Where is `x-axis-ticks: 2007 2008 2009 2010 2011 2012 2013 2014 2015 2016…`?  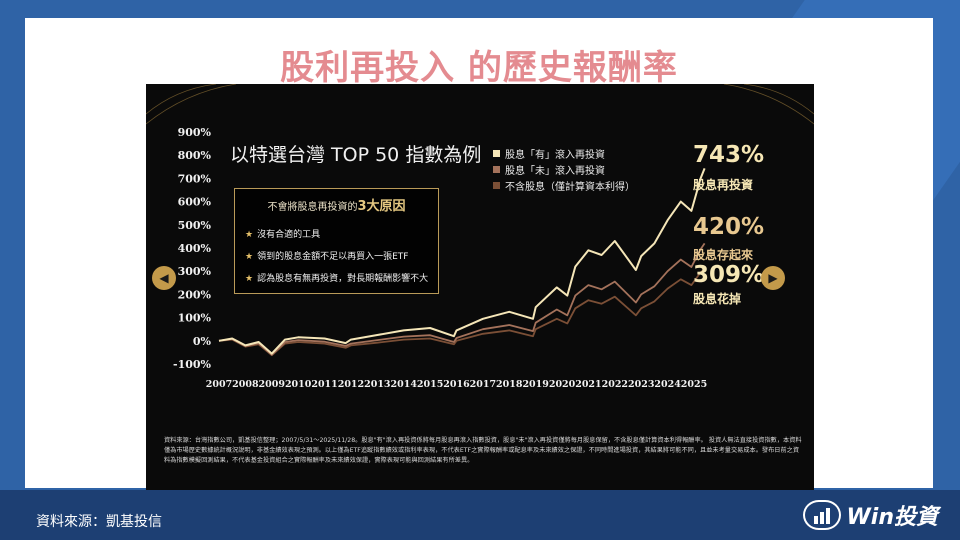
x-axis-ticks: 2007 2008 2009 2010 2011 2012 2013 2014 2015 2016… is located at coordinates (456, 384).